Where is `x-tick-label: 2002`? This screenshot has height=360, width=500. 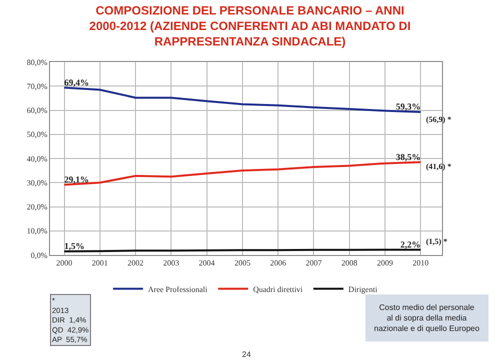 x-tick-label: 2002 is located at coordinates (136, 263).